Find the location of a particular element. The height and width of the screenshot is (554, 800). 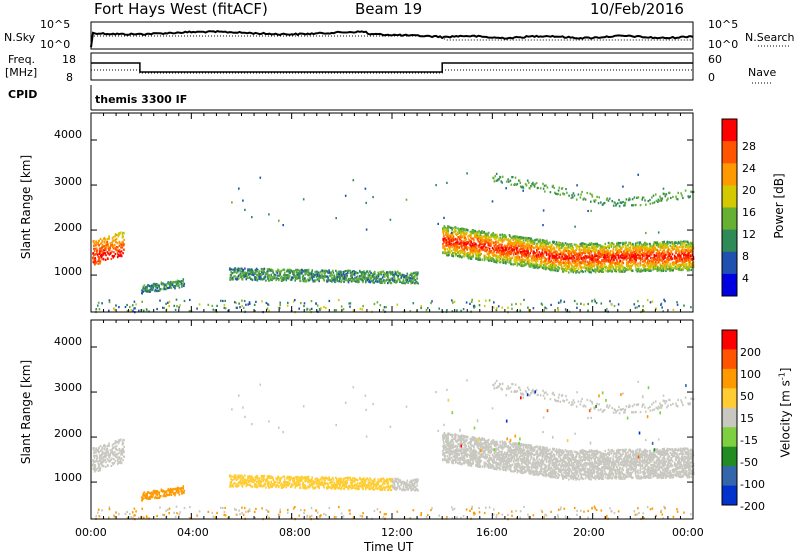

xaxis-label: Time UT is located at coordinates (389, 547).